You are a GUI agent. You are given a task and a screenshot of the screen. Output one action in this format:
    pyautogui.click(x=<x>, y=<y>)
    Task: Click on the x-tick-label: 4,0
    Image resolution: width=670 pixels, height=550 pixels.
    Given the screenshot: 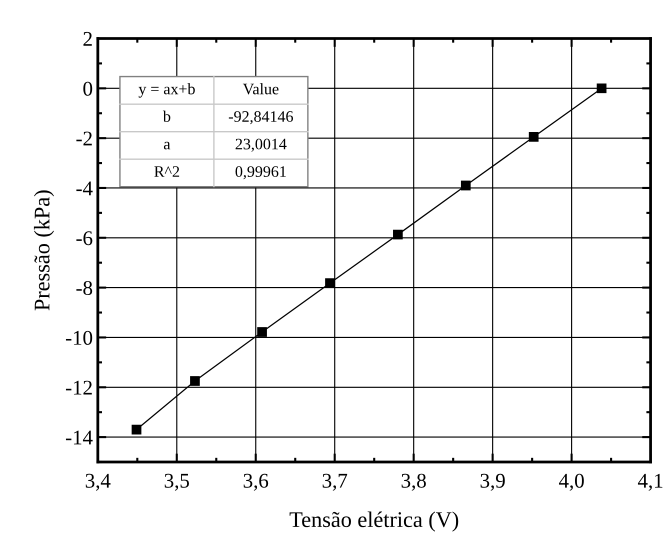 What is the action you would take?
    pyautogui.click(x=571, y=482)
    